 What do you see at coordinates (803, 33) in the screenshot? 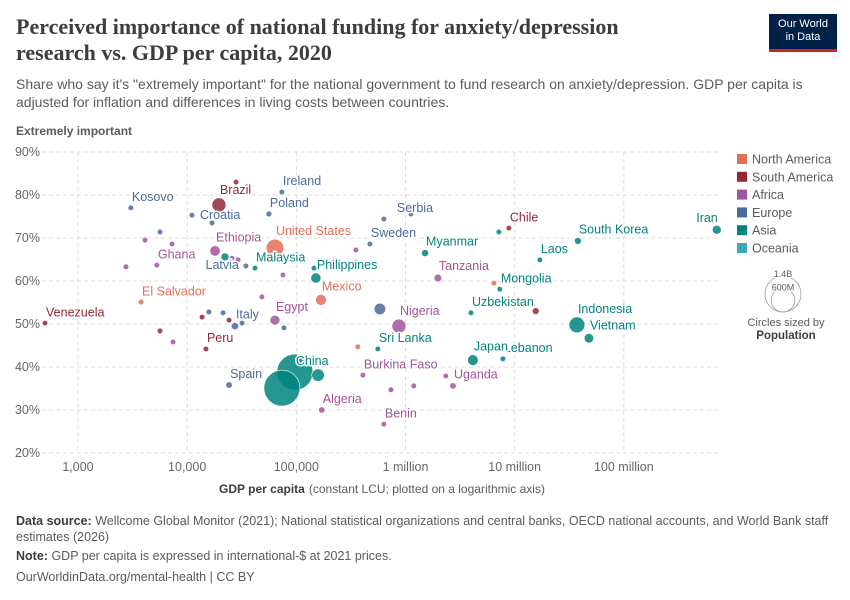
I see `logo: Our World in Data` at bounding box center [803, 33].